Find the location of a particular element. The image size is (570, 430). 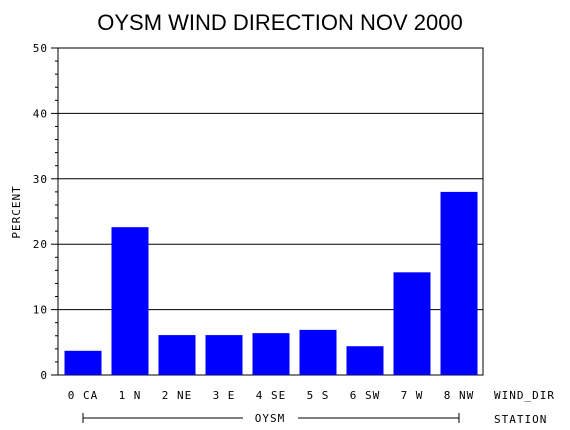

y-tick-label: 0 is located at coordinates (44, 375).